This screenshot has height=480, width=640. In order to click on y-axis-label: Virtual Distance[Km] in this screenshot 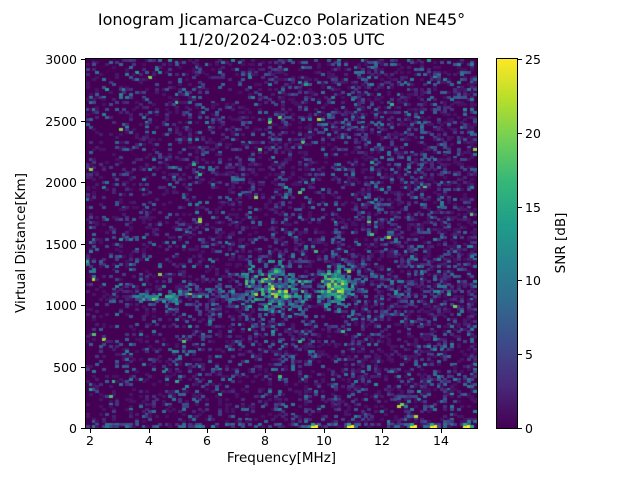, I will do `click(21, 243)`.